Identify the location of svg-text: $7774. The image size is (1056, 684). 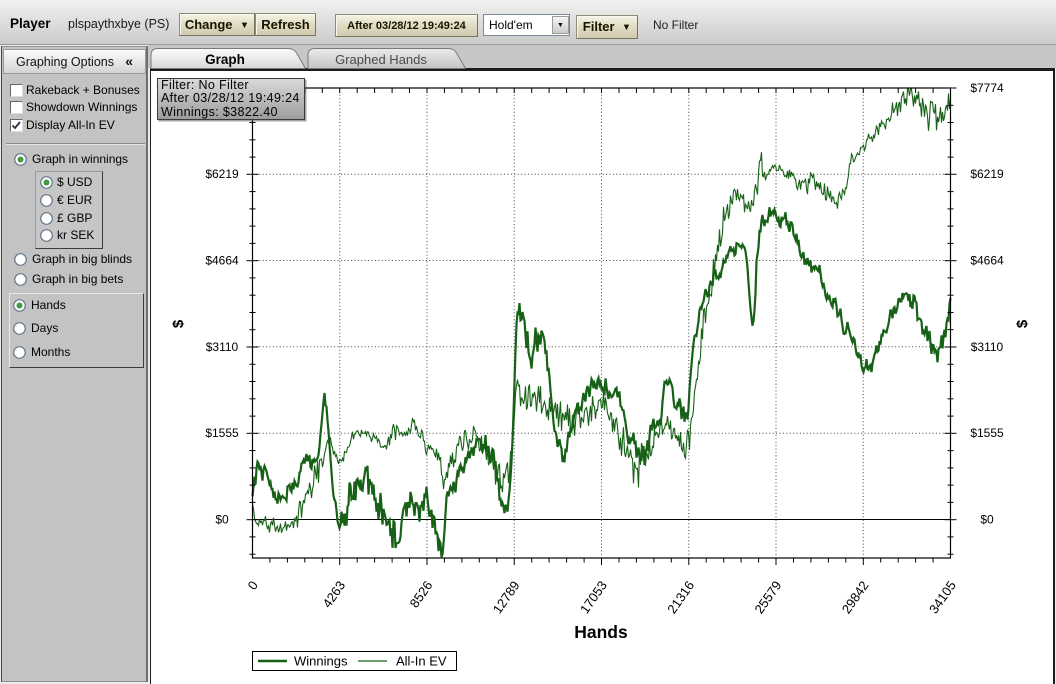
(987, 88).